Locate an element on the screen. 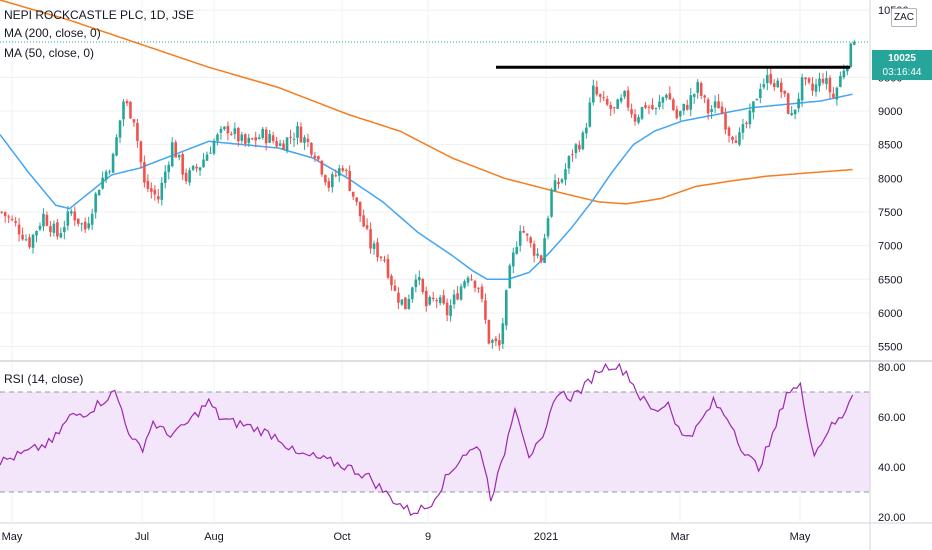  last-price-tag: 10025 03:16:44 is located at coordinates (902, 65).